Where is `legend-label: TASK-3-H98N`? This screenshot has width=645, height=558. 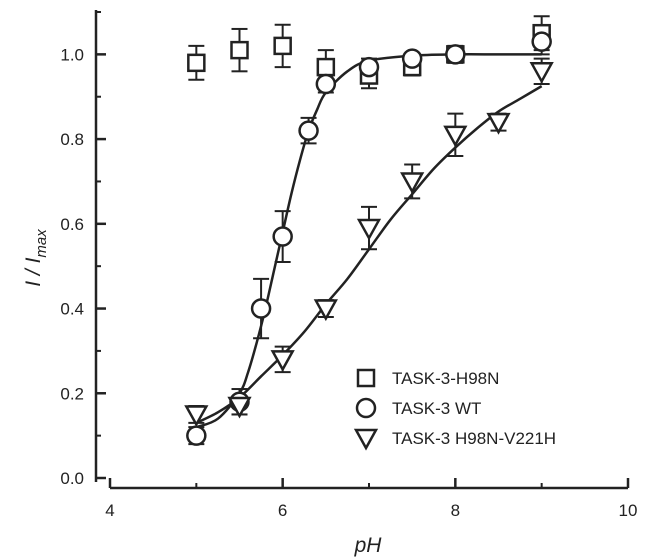 legend-label: TASK-3-H98N is located at coordinates (445, 378).